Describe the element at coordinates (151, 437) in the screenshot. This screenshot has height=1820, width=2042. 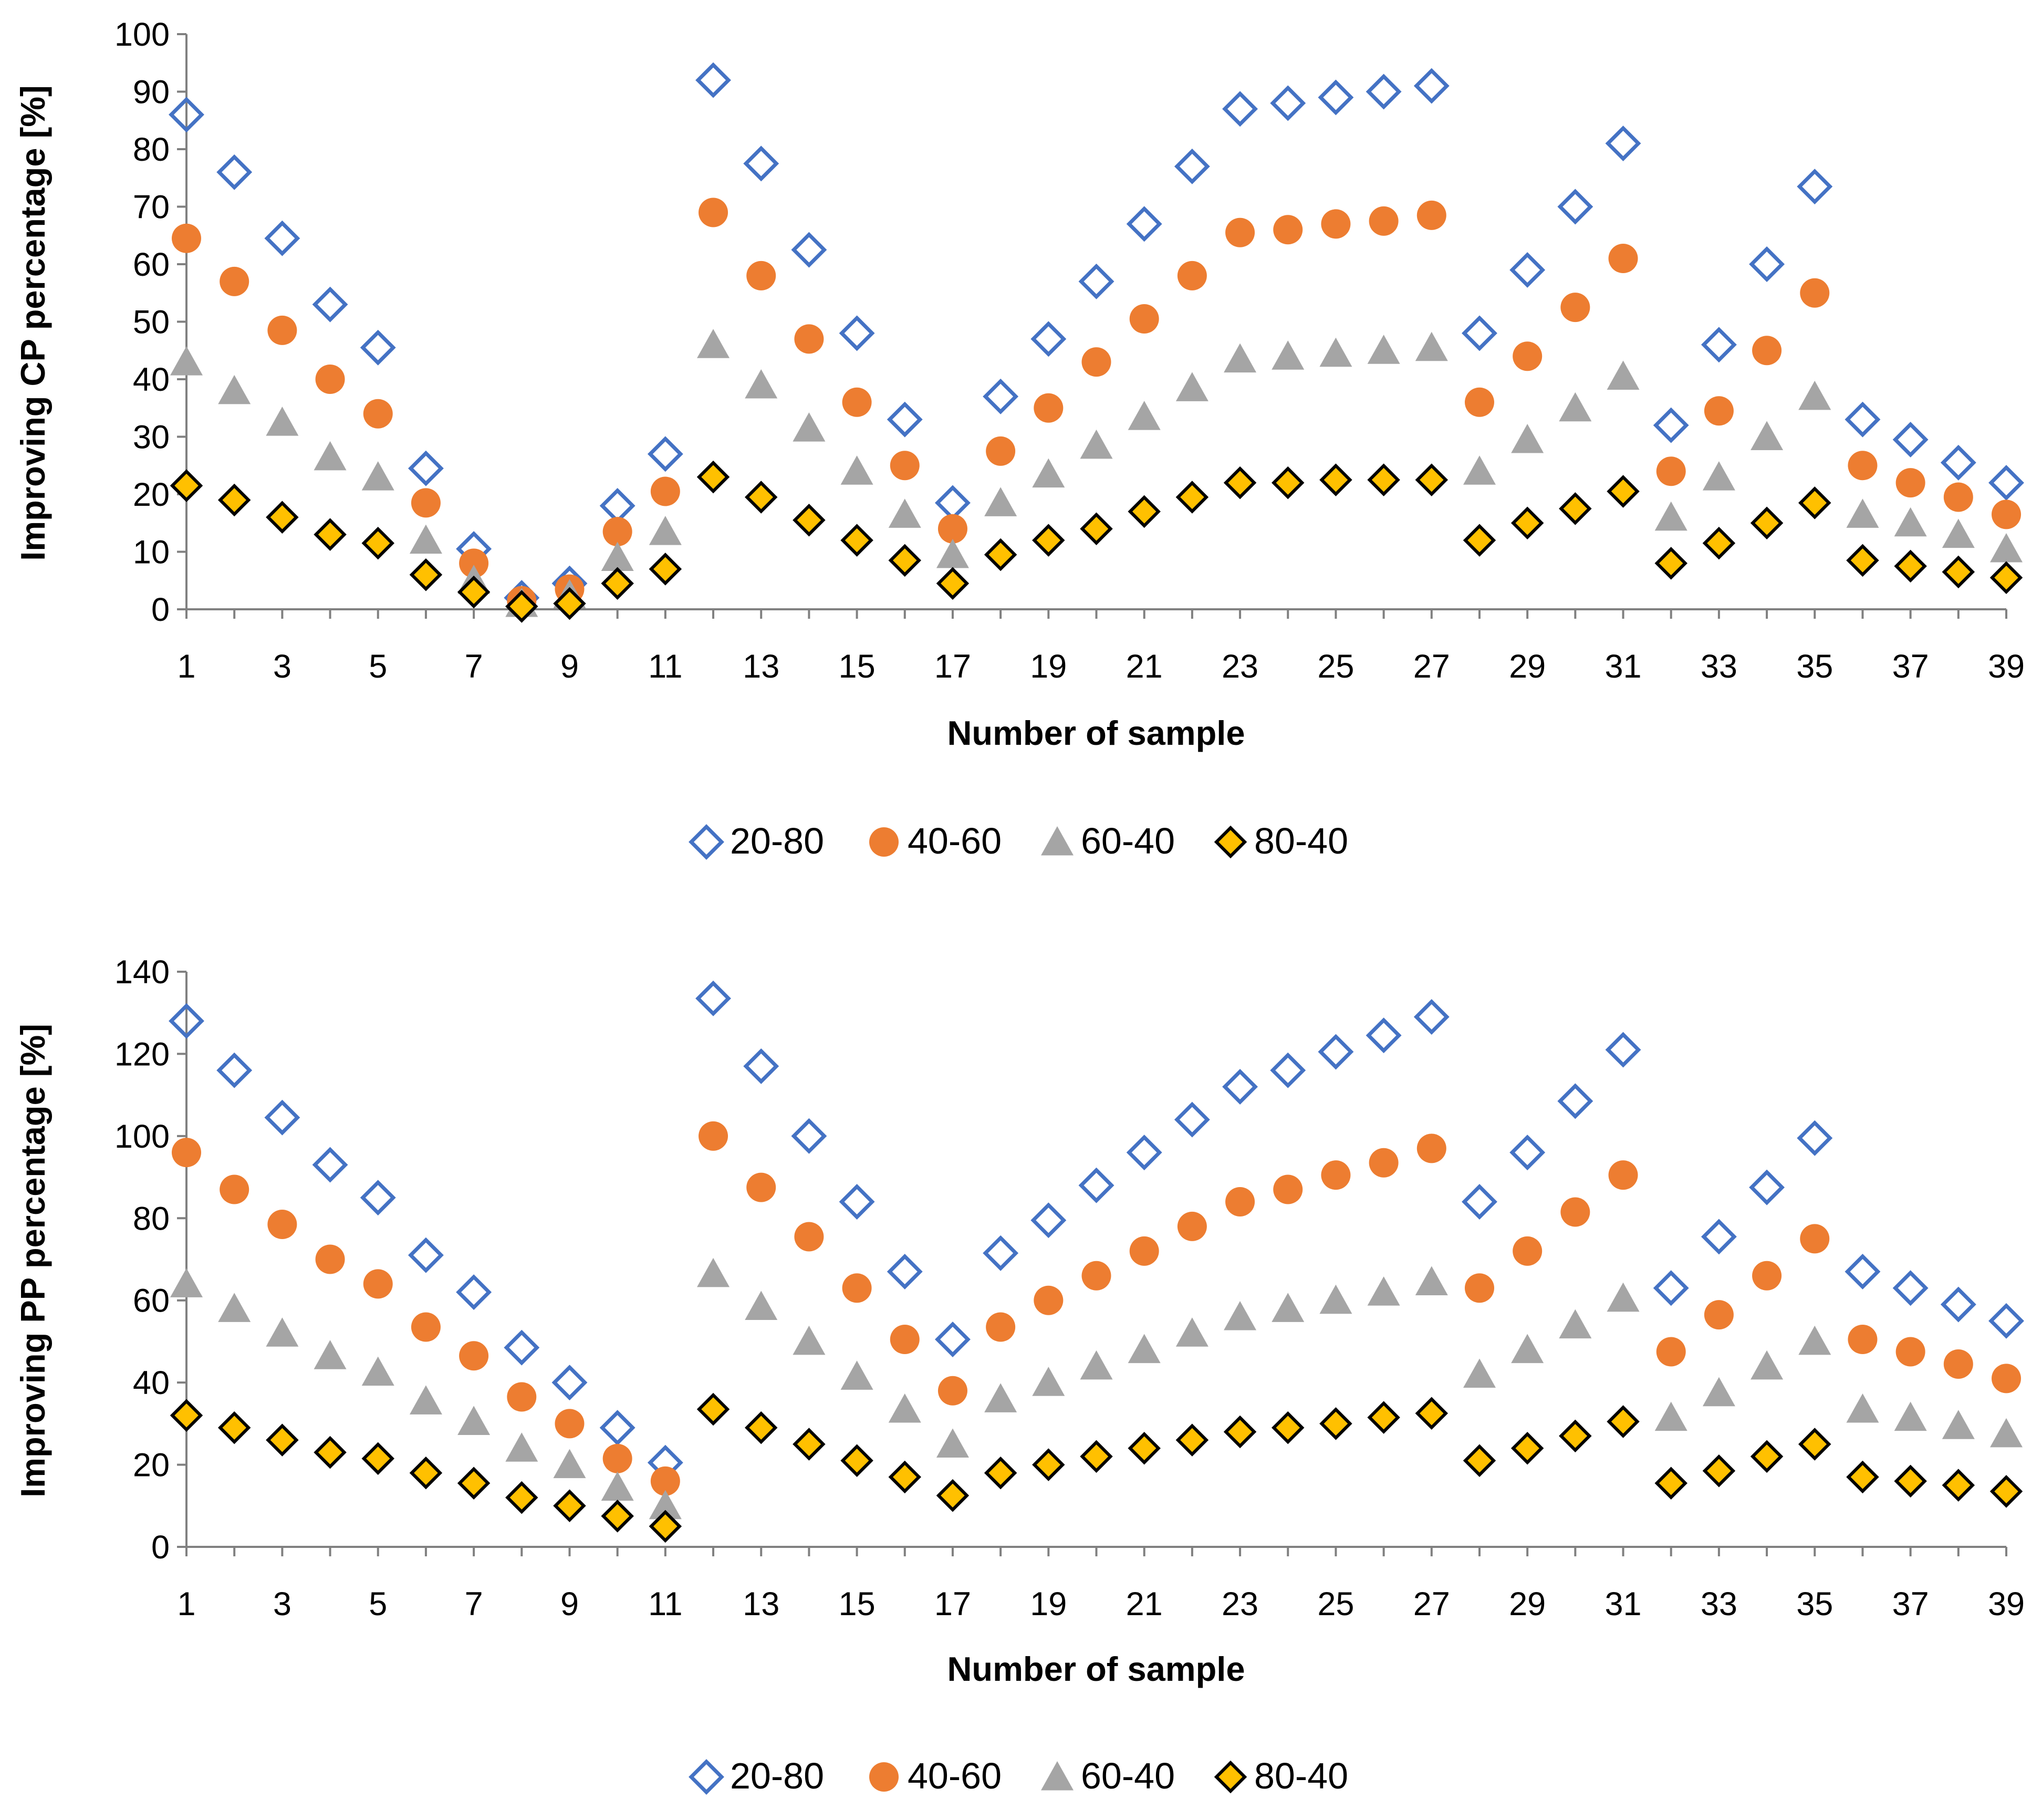
I see `y-tick-label: 30` at that location.